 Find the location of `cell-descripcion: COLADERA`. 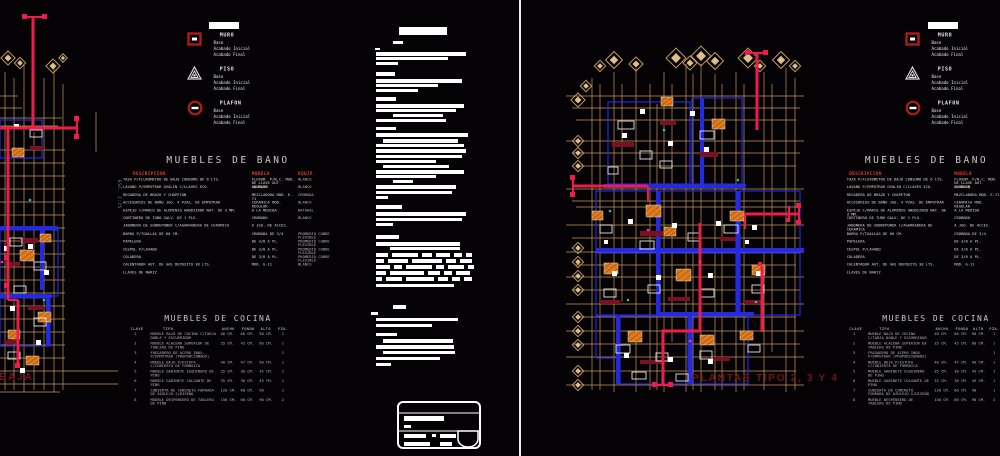

cell-descripcion: COLADERA is located at coordinates (855, 257).